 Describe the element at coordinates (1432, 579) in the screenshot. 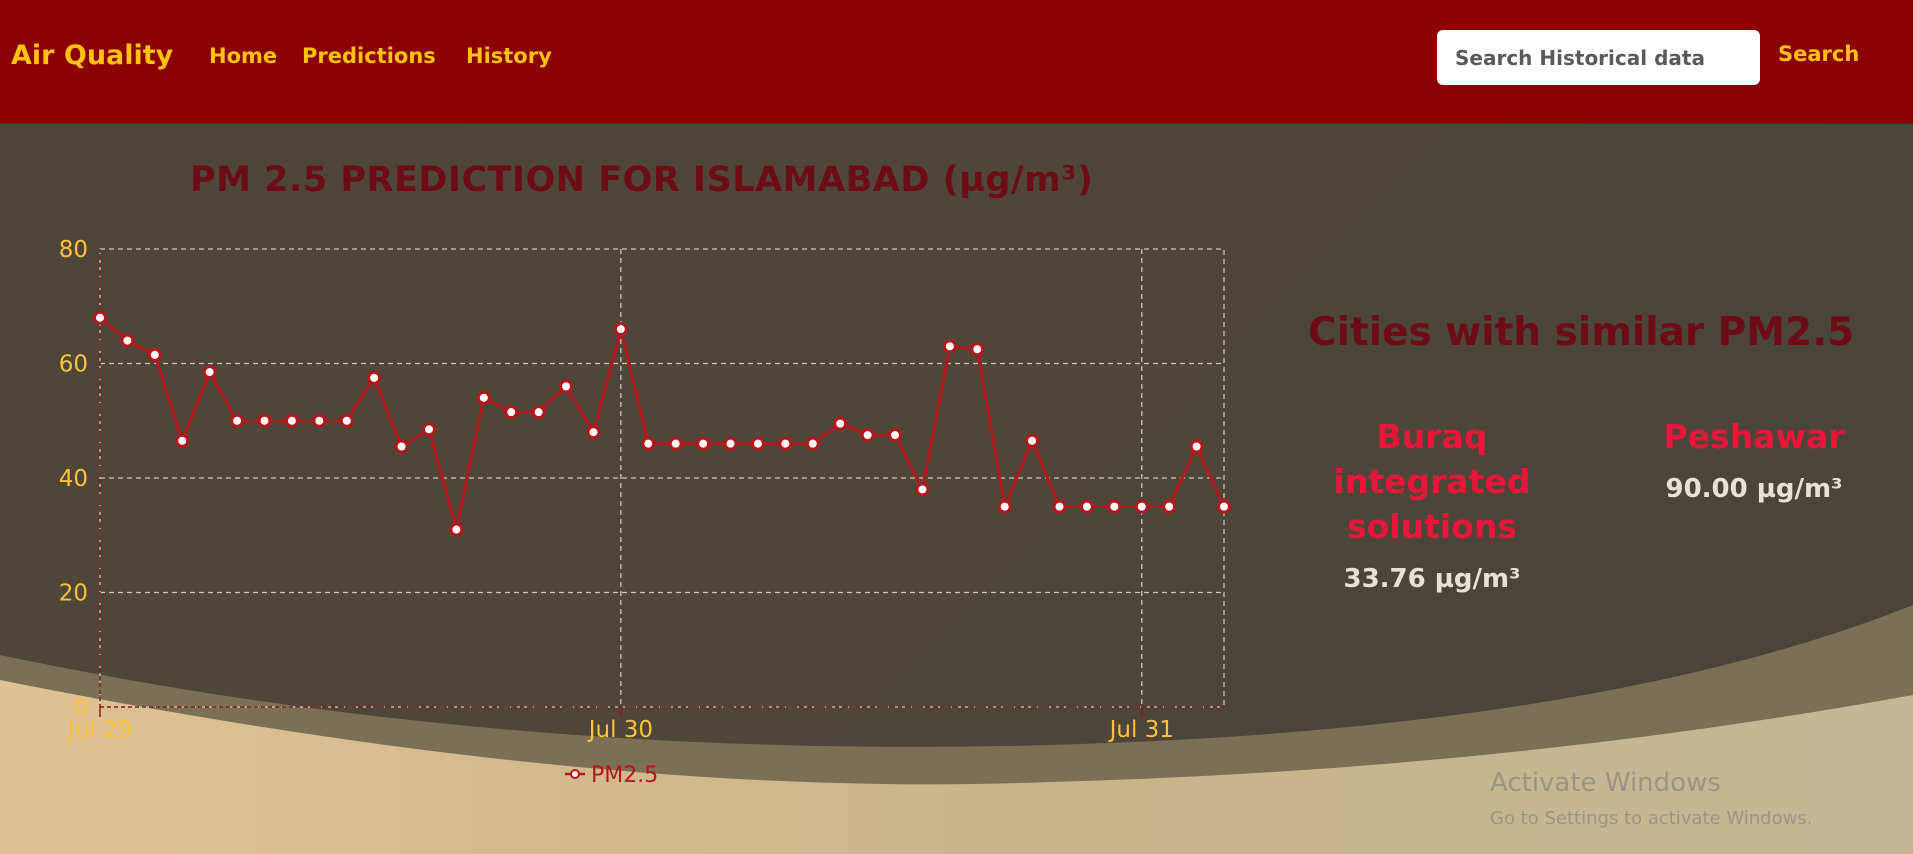

I see `city-pm25-value: 33.76 µg/m³` at that location.